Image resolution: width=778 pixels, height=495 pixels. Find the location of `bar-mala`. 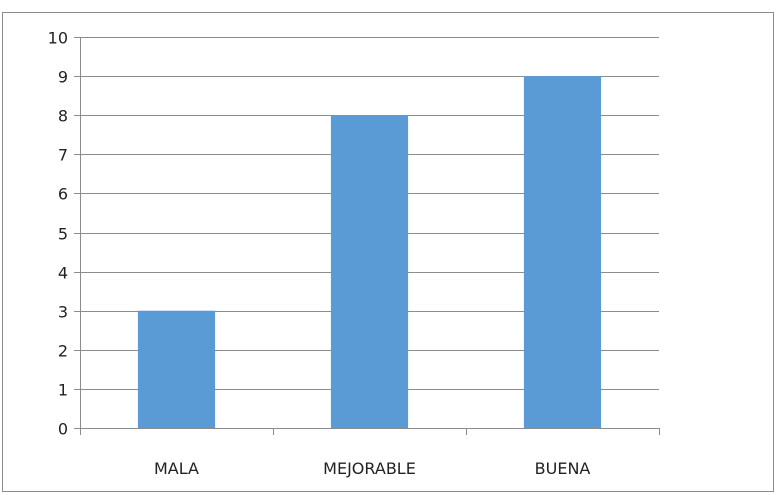

bar-mala is located at coordinates (176, 369).